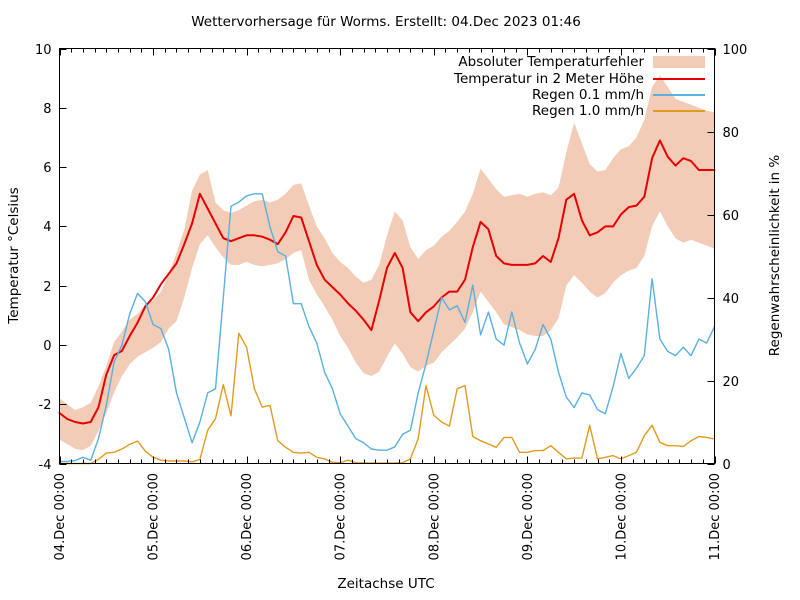 Image resolution: width=800 pixels, height=600 pixels. I want to click on legend-label-temperature: Temperatur in 2 Meter Höhe, so click(549, 78).